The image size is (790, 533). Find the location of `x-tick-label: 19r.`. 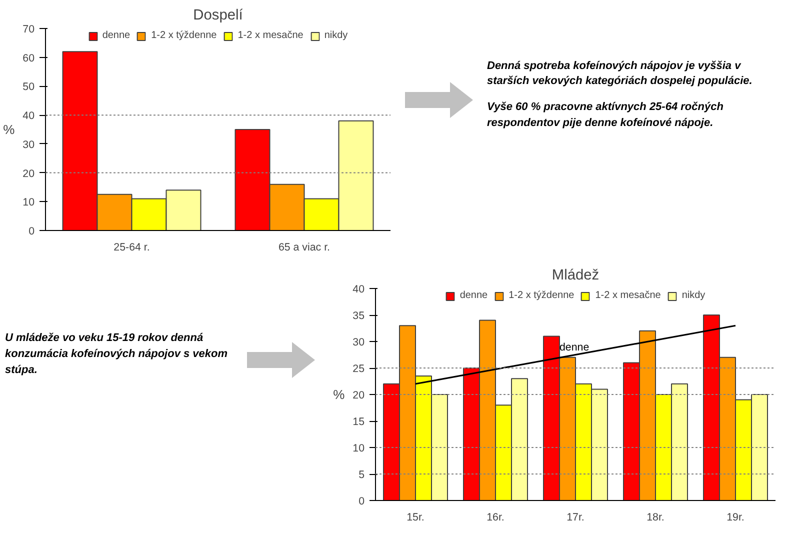

x-tick-label: 19r. is located at coordinates (735, 518).